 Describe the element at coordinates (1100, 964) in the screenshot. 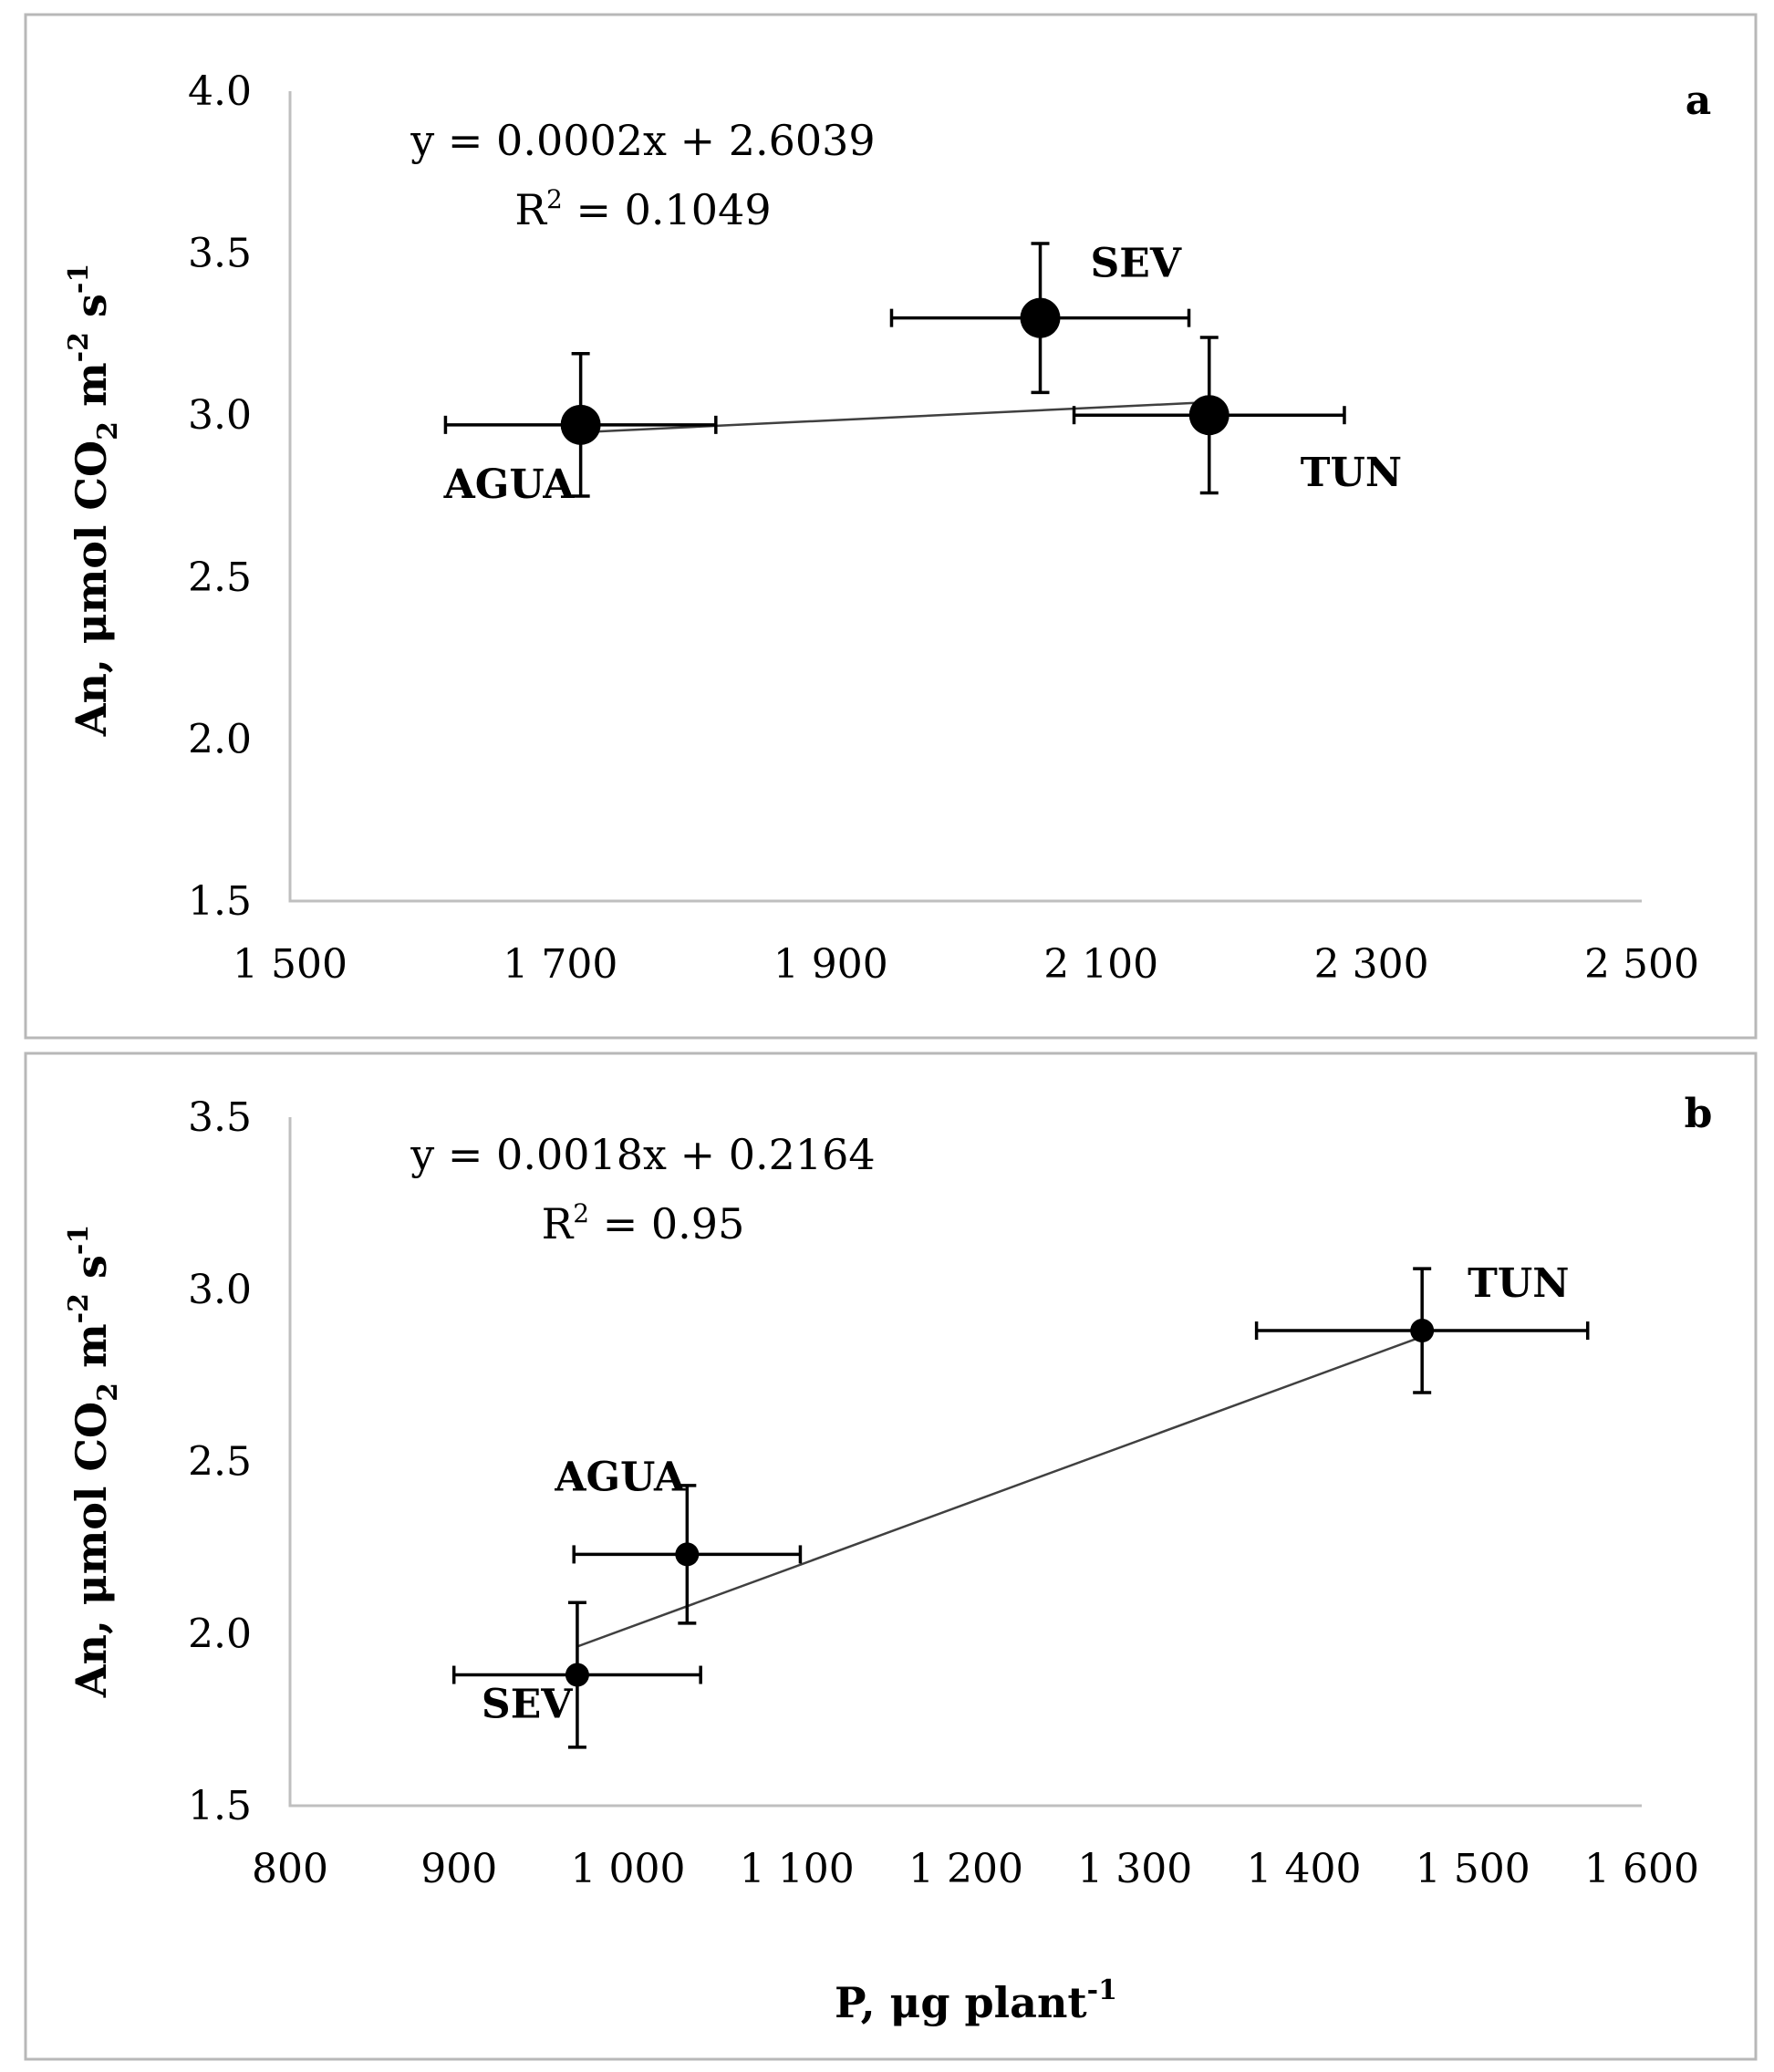

I see `x-tick-label: 2 100` at that location.